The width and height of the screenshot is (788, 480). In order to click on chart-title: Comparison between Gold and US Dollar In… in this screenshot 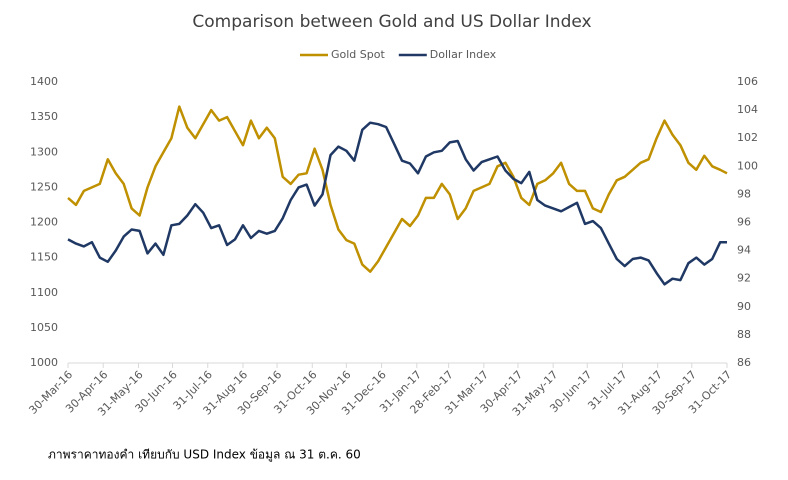, I will do `click(391, 22)`.